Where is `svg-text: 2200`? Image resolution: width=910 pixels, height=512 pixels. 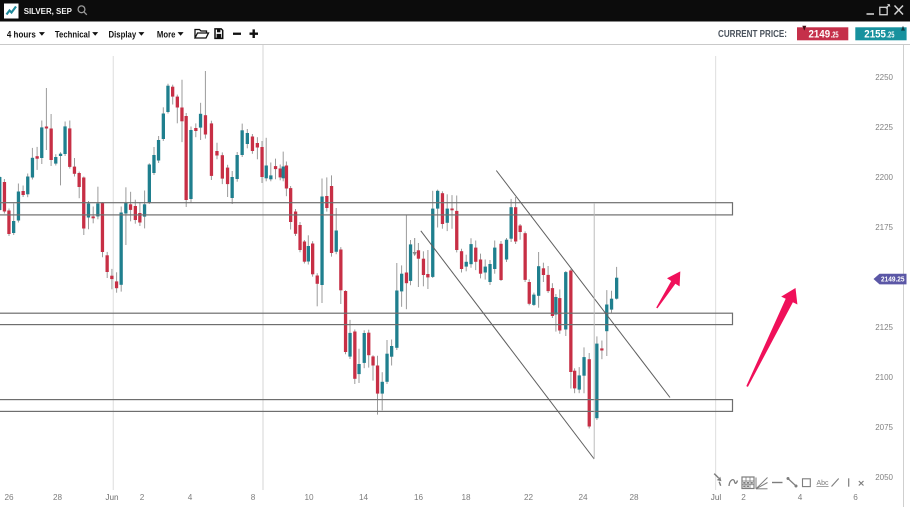 svg-text: 2200 is located at coordinates (884, 177).